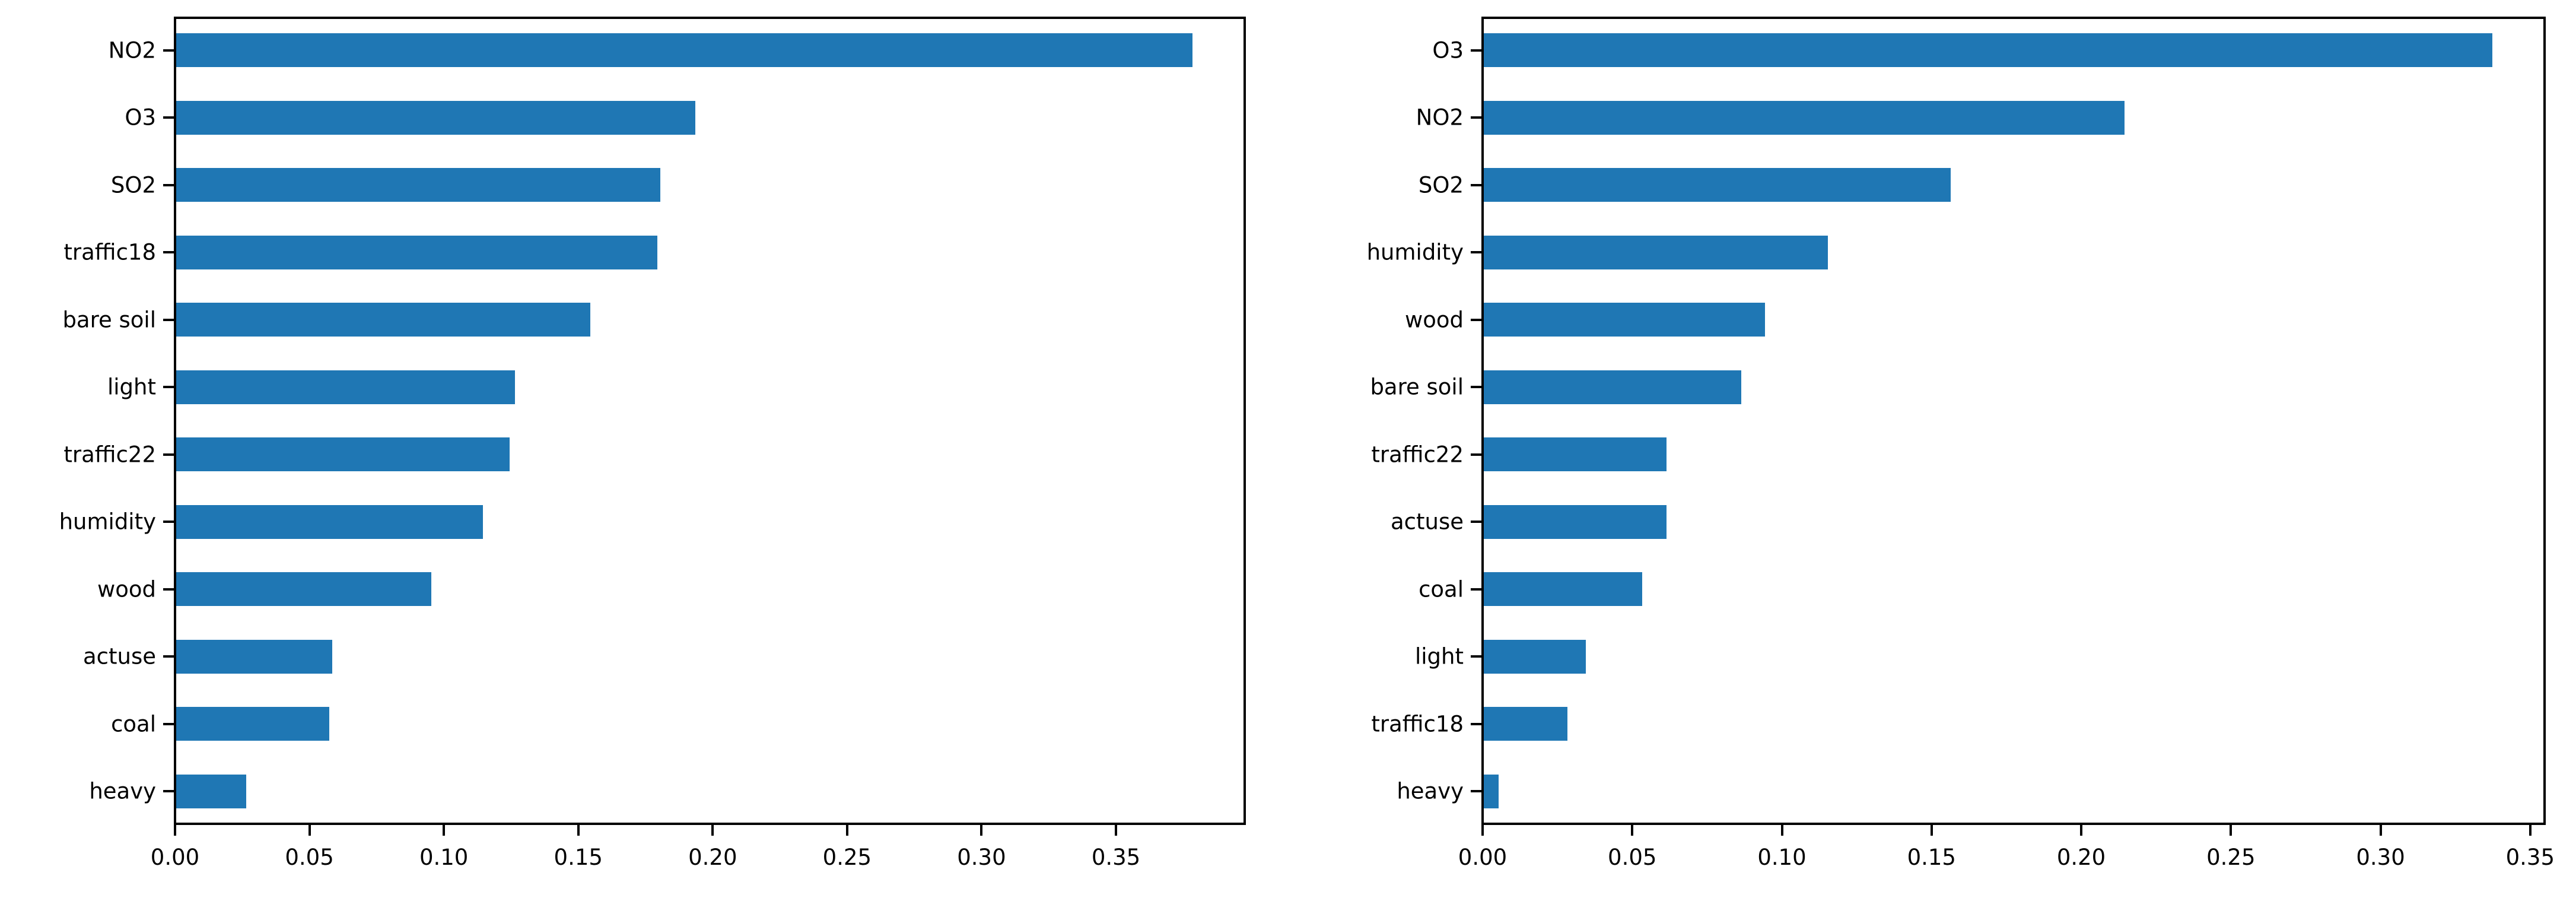 This screenshot has width=2576, height=898. What do you see at coordinates (1417, 455) in the screenshot?
I see `y-tick-label: traffic22` at bounding box center [1417, 455].